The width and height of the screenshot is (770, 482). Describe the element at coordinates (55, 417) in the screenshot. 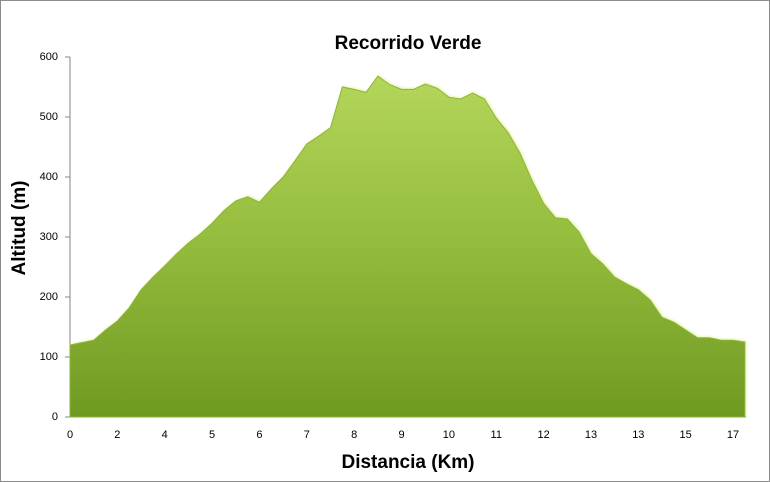

I see `y-tick-label: 0` at that location.